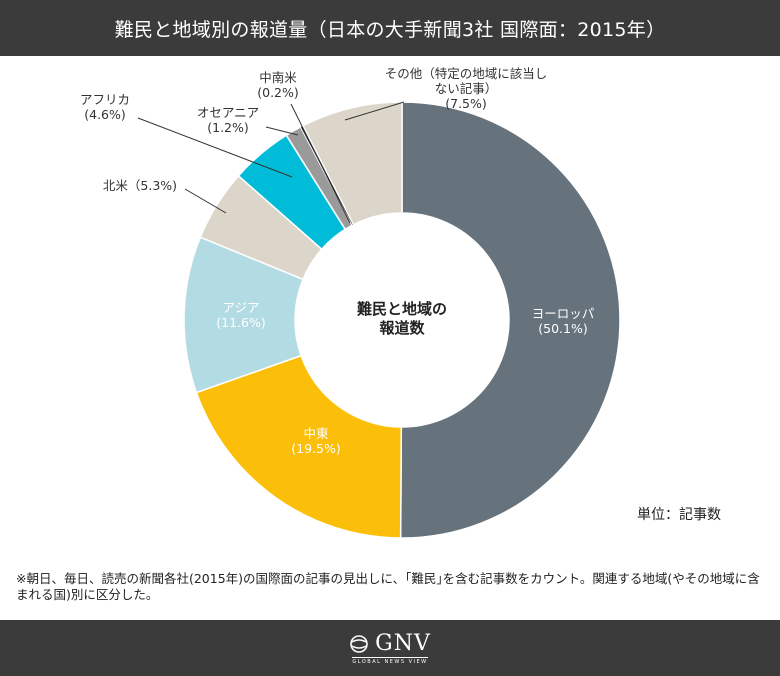 This screenshot has height=676, width=780. I want to click on slice-label-6: 中南米(0.2%), so click(278, 85).